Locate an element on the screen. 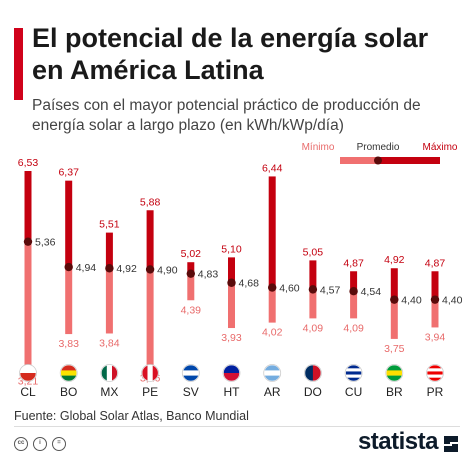 The height and width of the screenshot is (474, 474). country-code-label: MX is located at coordinates (109, 392).